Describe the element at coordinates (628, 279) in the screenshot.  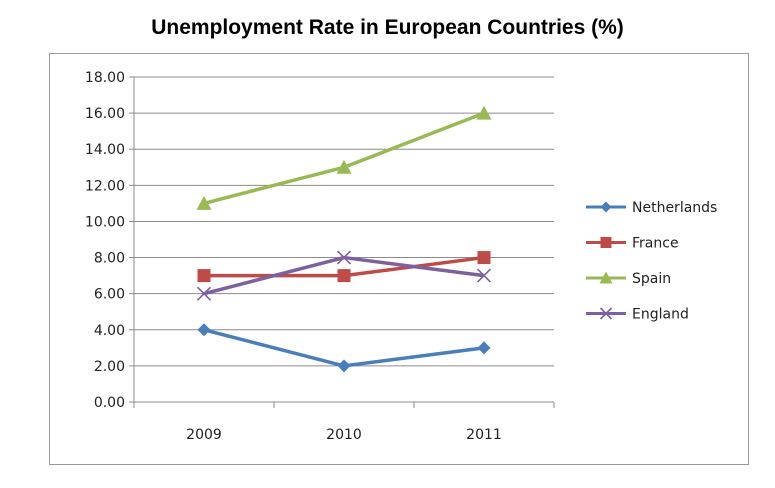
I see `legend-item-spain: Spain` at that location.